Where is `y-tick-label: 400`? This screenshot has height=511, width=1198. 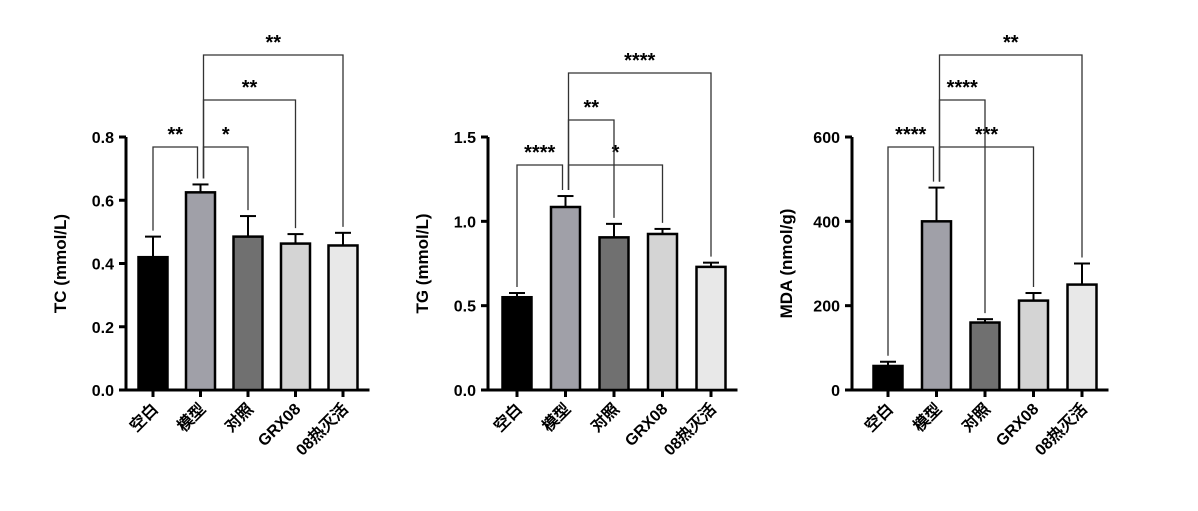 y-tick-label: 400 is located at coordinates (826, 222).